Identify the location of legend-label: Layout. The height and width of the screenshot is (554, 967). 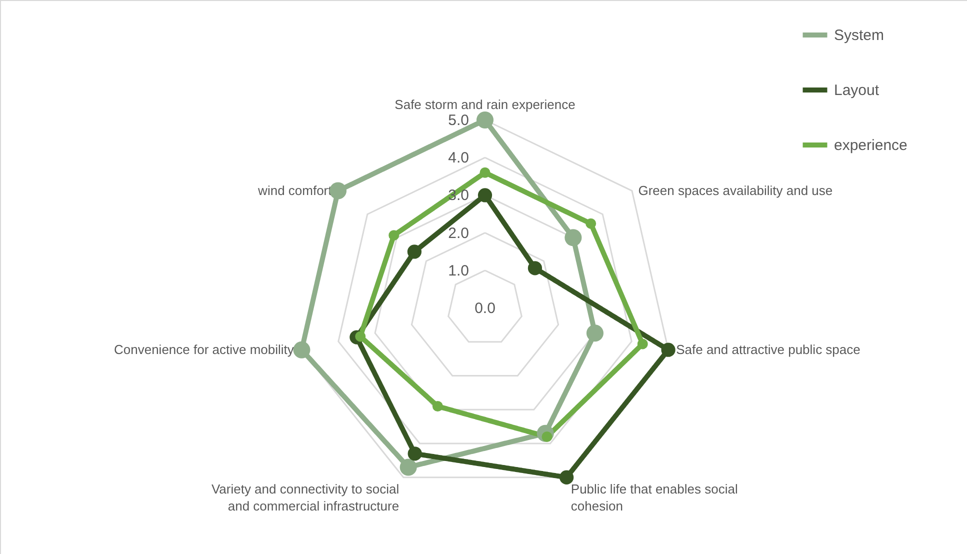
(857, 90).